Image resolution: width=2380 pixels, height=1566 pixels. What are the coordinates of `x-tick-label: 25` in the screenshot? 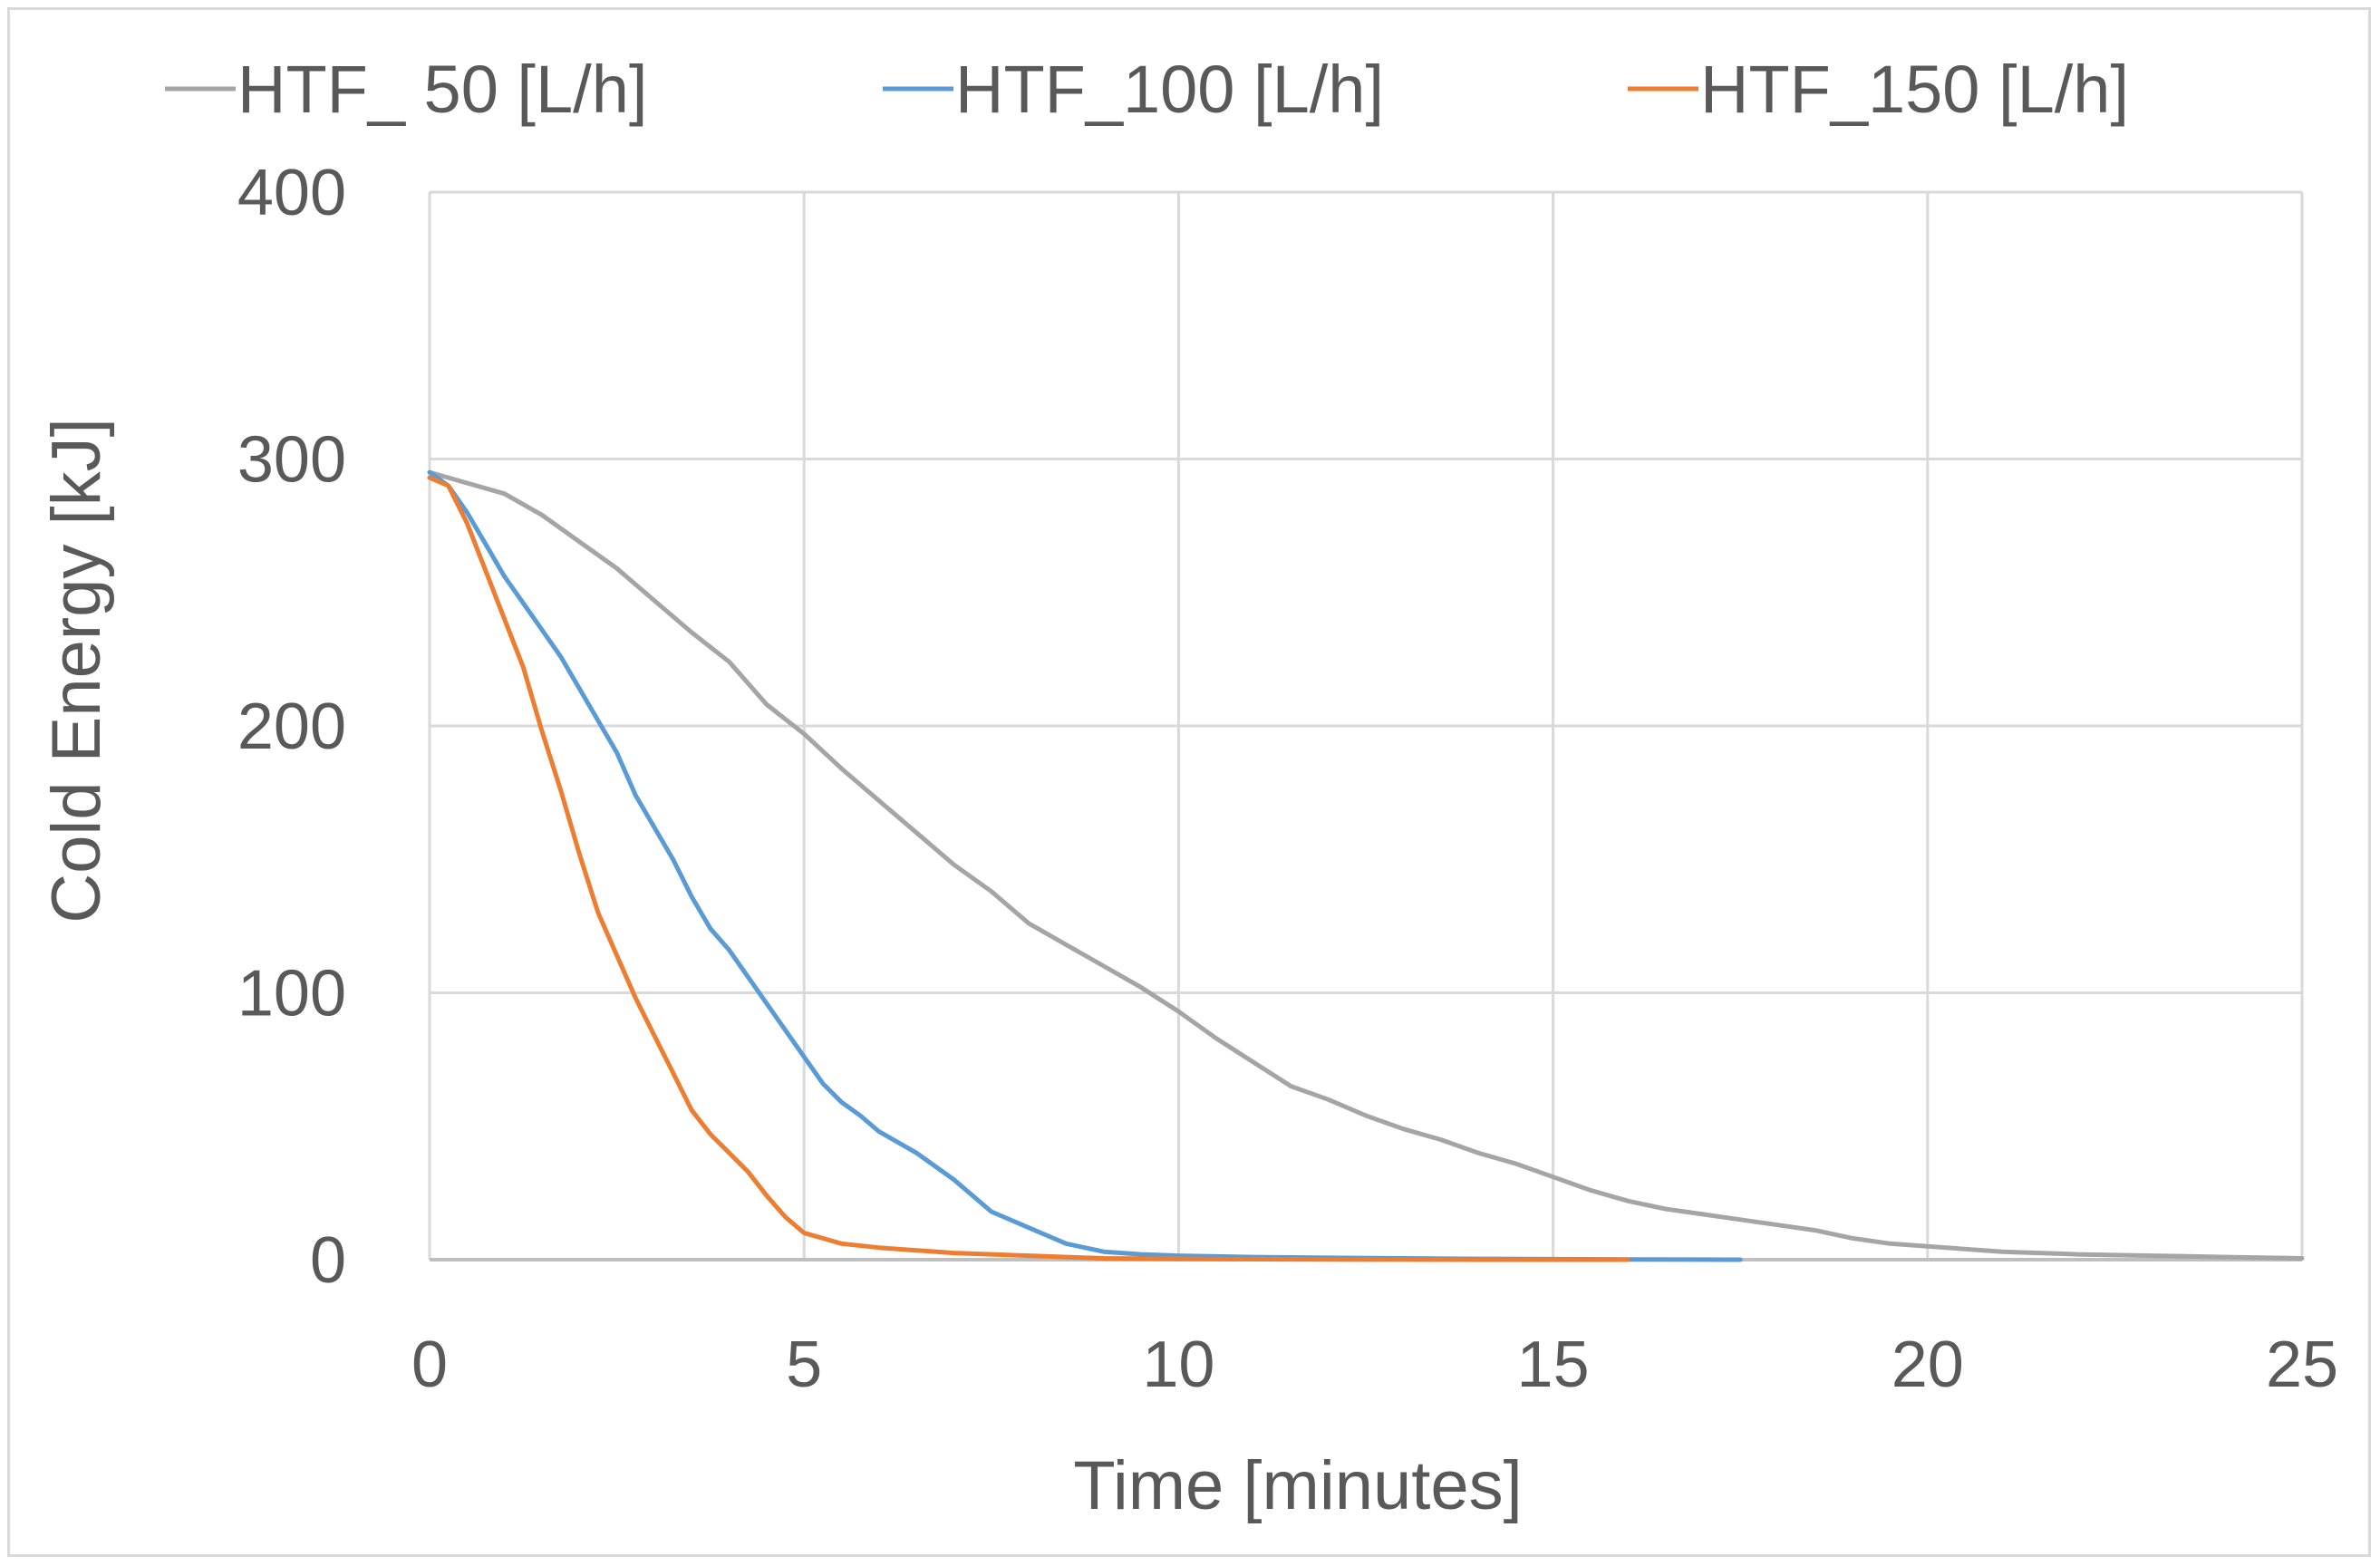 It's located at (2302, 1365).